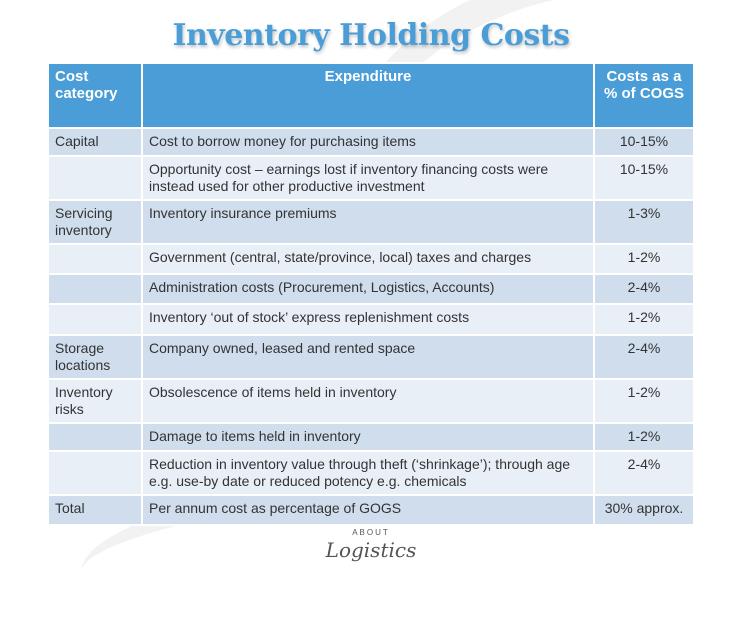 This screenshot has height=643, width=742. Describe the element at coordinates (95, 401) in the screenshot. I see `category-cell: Inventory risks` at that location.